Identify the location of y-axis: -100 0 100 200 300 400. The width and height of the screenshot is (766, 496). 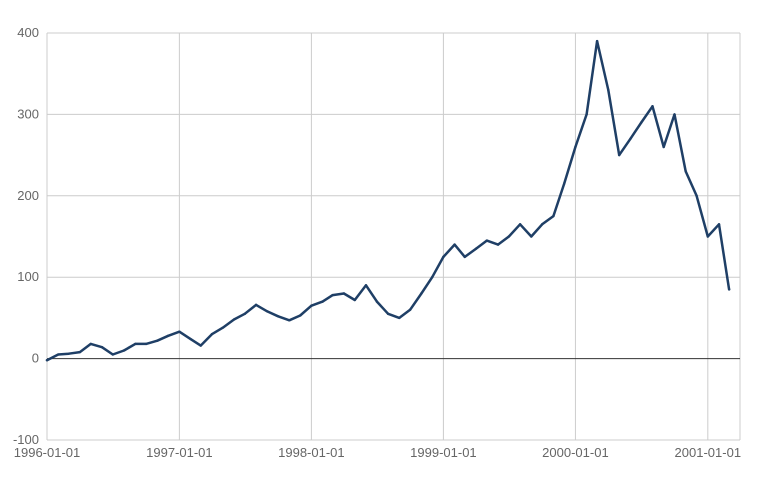
(26, 236).